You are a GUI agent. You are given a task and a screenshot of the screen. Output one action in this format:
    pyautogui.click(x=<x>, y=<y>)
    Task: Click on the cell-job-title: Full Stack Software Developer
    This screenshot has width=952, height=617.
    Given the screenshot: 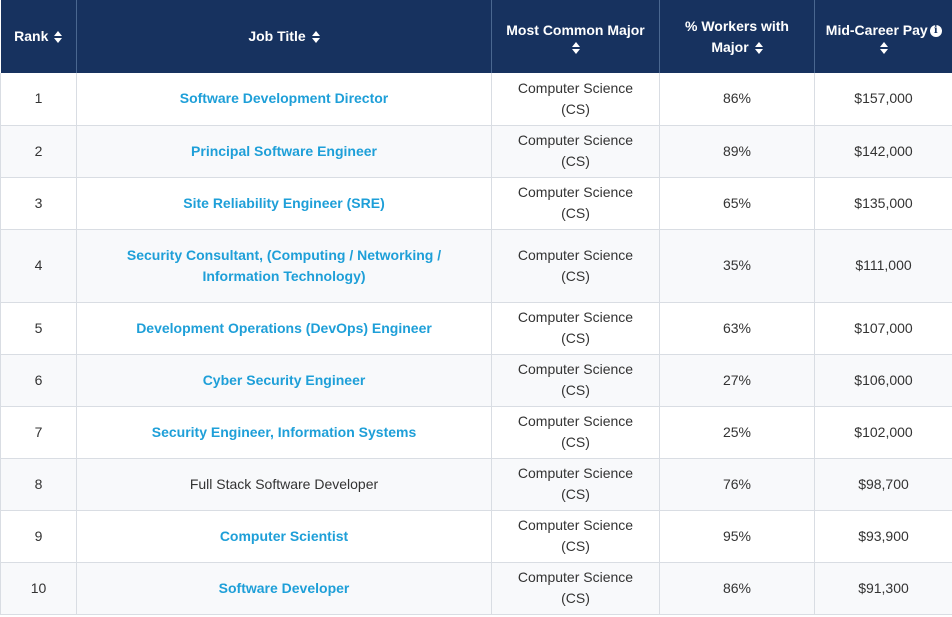 What is the action you would take?
    pyautogui.click(x=284, y=484)
    